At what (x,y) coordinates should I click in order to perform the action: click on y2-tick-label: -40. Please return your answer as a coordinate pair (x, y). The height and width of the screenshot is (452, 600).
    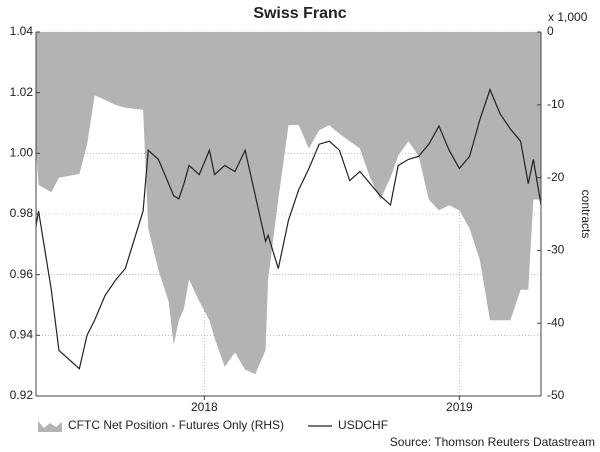
    Looking at the image, I should click on (556, 322).